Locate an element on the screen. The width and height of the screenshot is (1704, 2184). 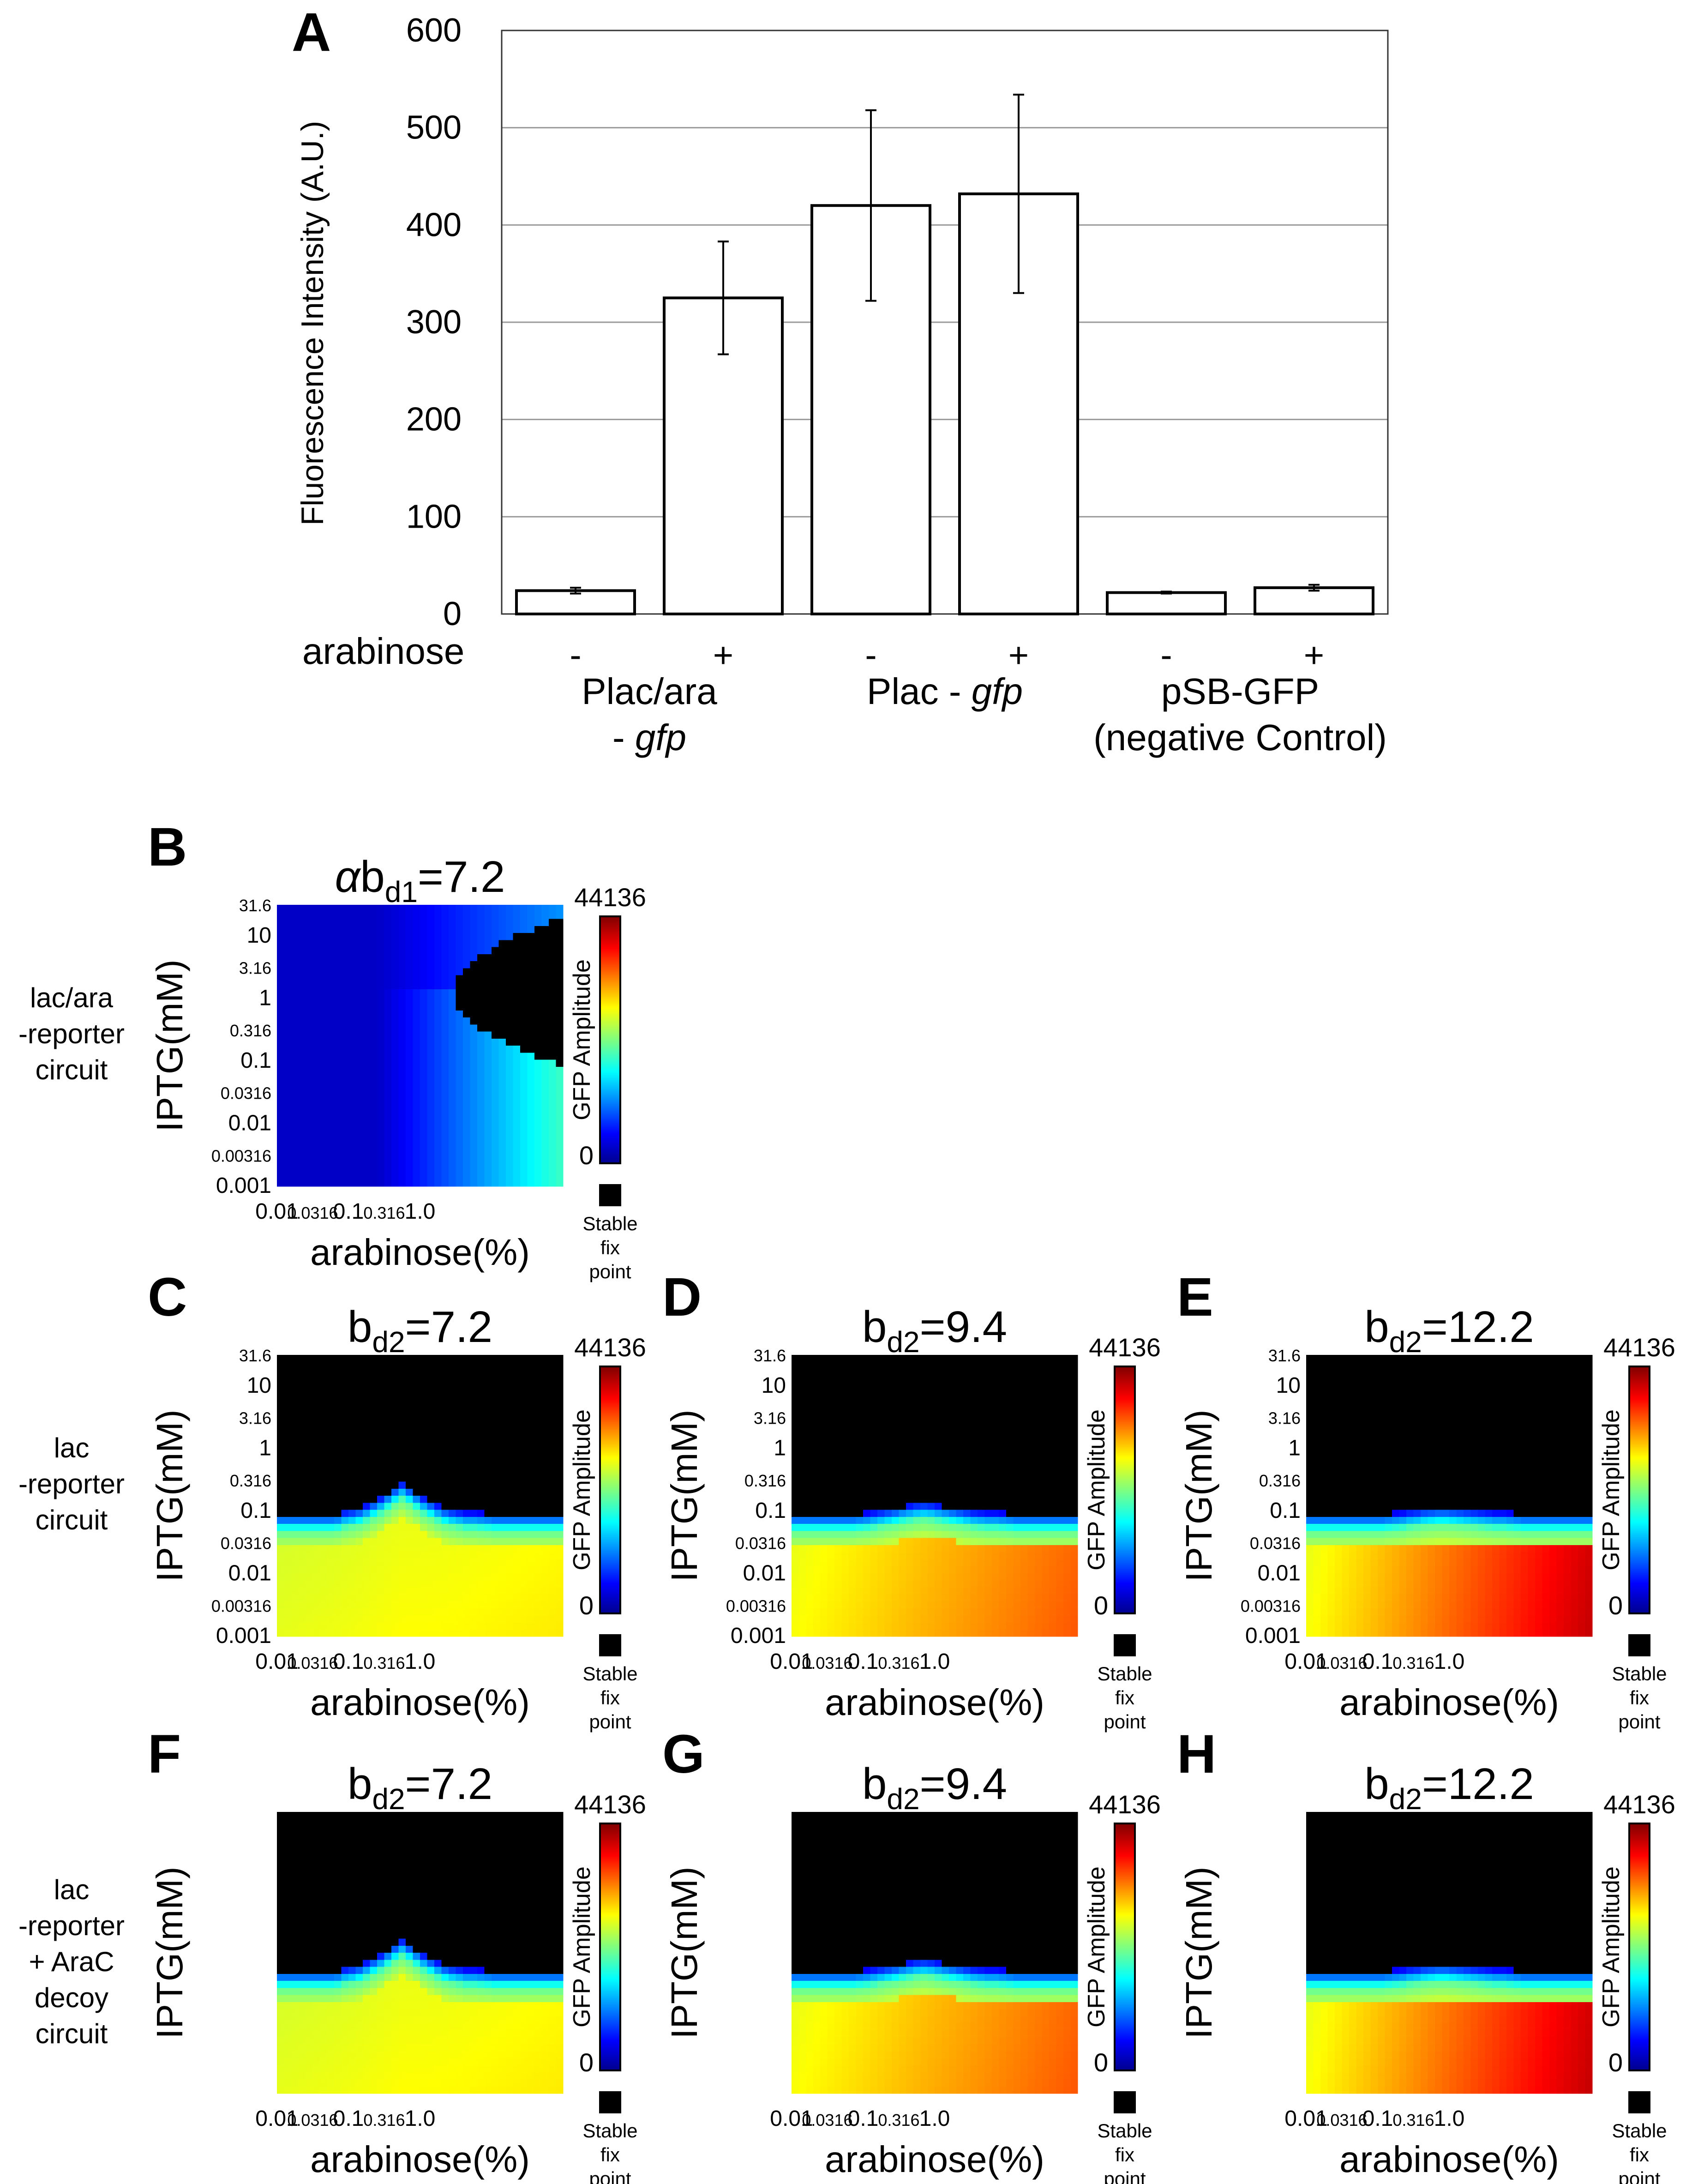
stable-fix-point-label: point is located at coordinates (610, 1722).